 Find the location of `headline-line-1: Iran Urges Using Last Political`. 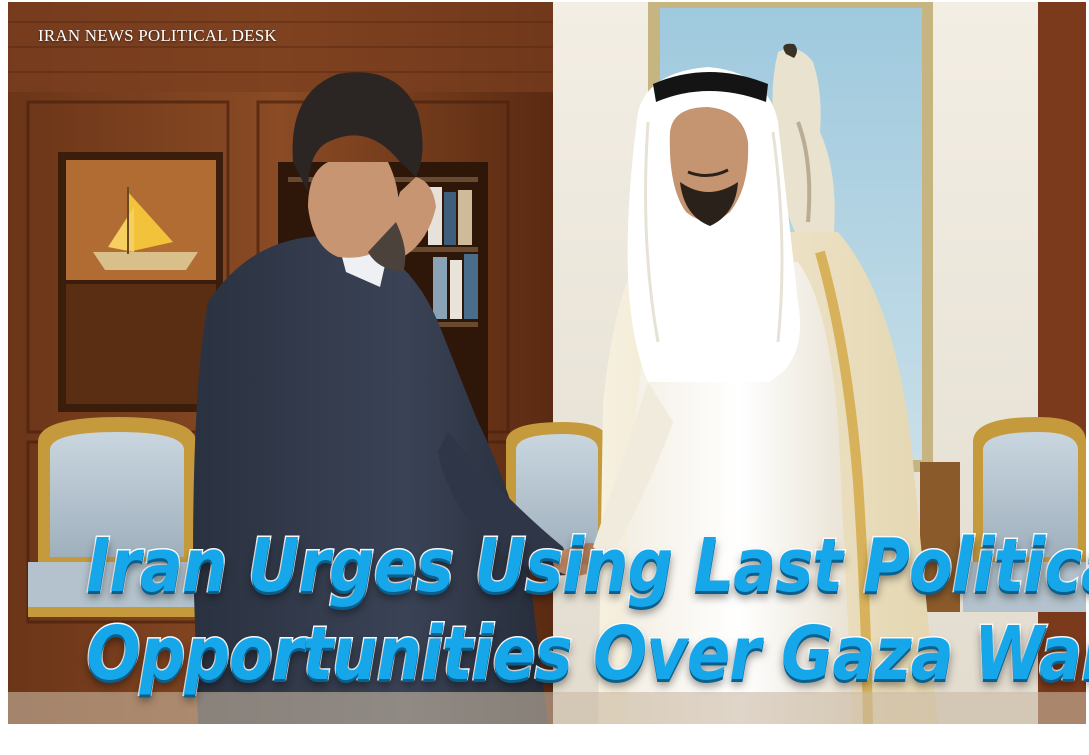

headline-line-1: Iran Urges Using Last Political is located at coordinates (587, 566).